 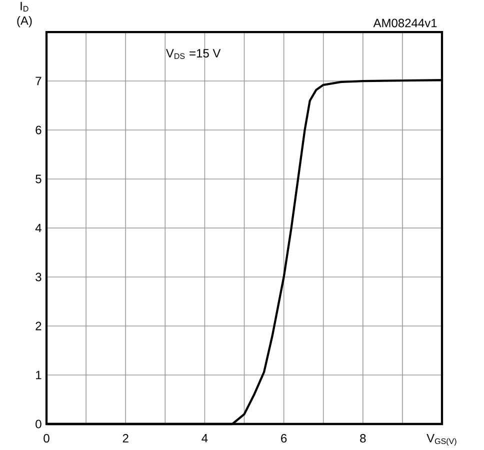 What do you see at coordinates (39, 277) in the screenshot?
I see `y-tick-label: 3` at bounding box center [39, 277].